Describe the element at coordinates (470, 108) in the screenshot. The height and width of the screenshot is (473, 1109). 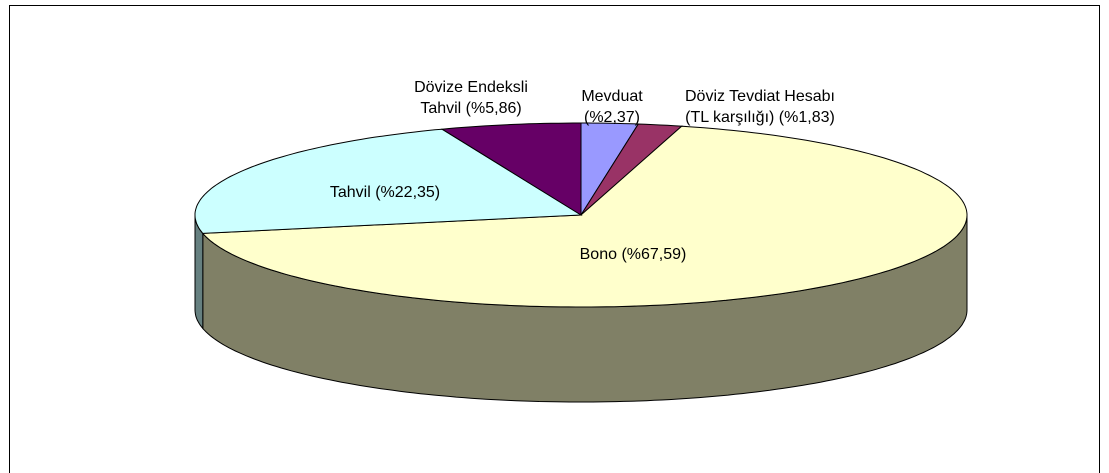
I see `data-label: Tahvil (%5,86)` at that location.